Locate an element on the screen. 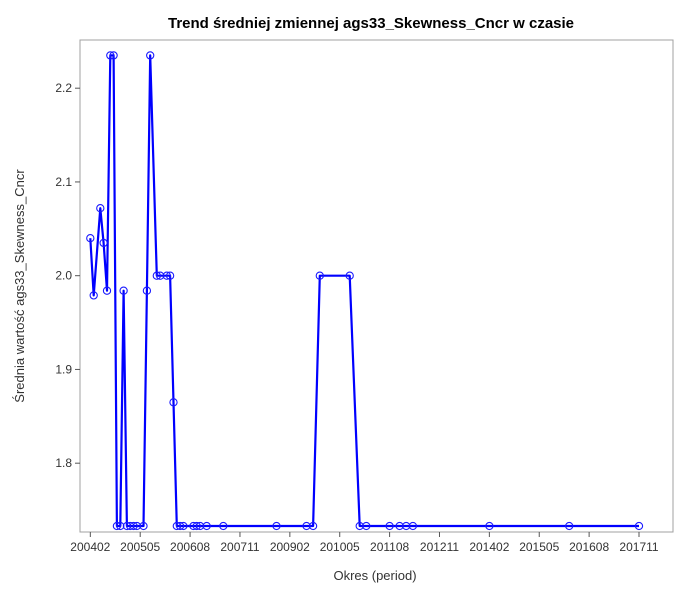 The image size is (700, 600). x-tick-label: 201505 is located at coordinates (539, 547).